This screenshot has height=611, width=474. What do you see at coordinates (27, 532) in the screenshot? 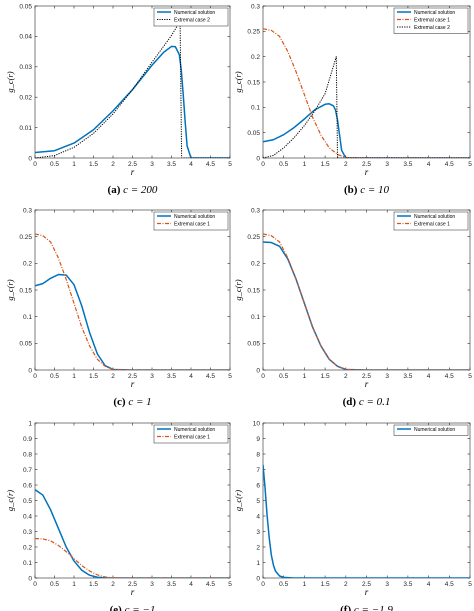
I see `y-tick-label: 0.3` at bounding box center [27, 532].